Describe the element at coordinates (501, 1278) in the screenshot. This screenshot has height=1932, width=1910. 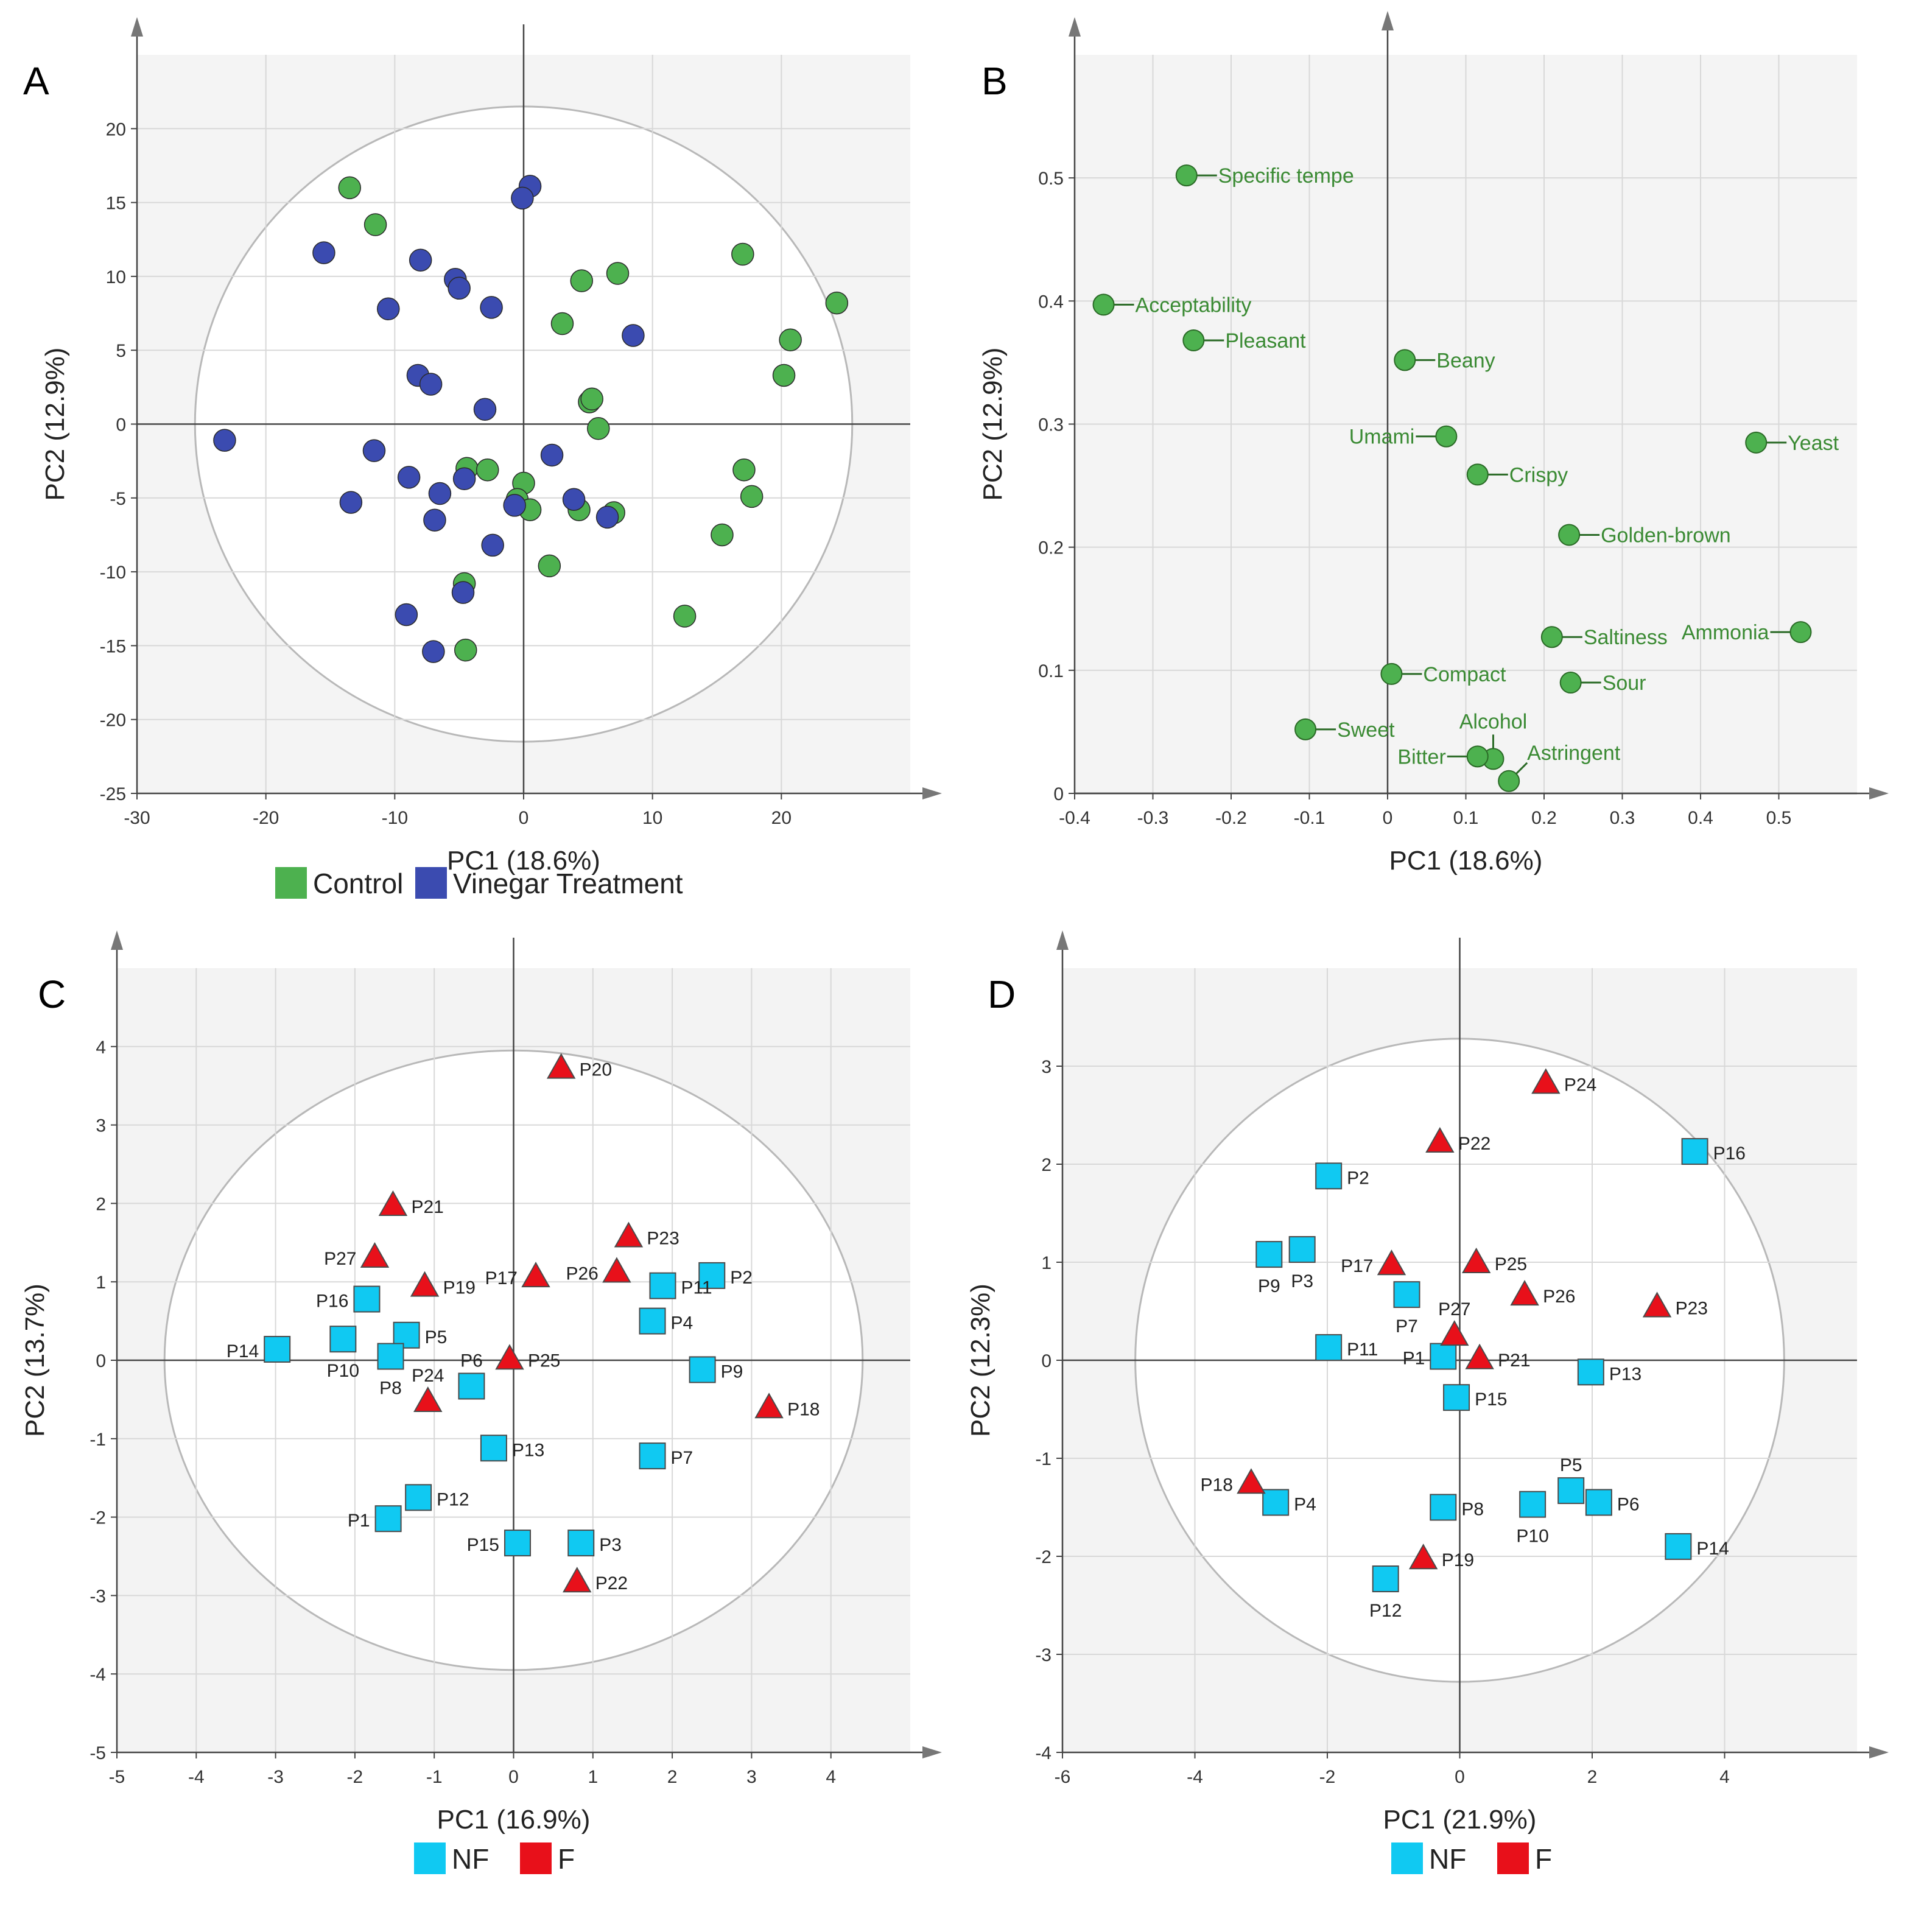
I see `point-label: P17` at that location.